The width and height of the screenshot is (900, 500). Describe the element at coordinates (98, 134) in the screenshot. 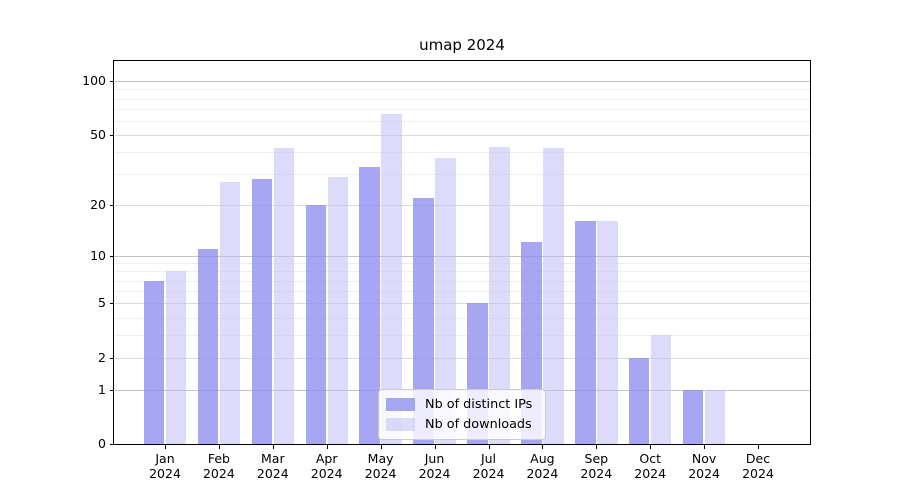

I see `y-tick-label-50: 50` at that location.